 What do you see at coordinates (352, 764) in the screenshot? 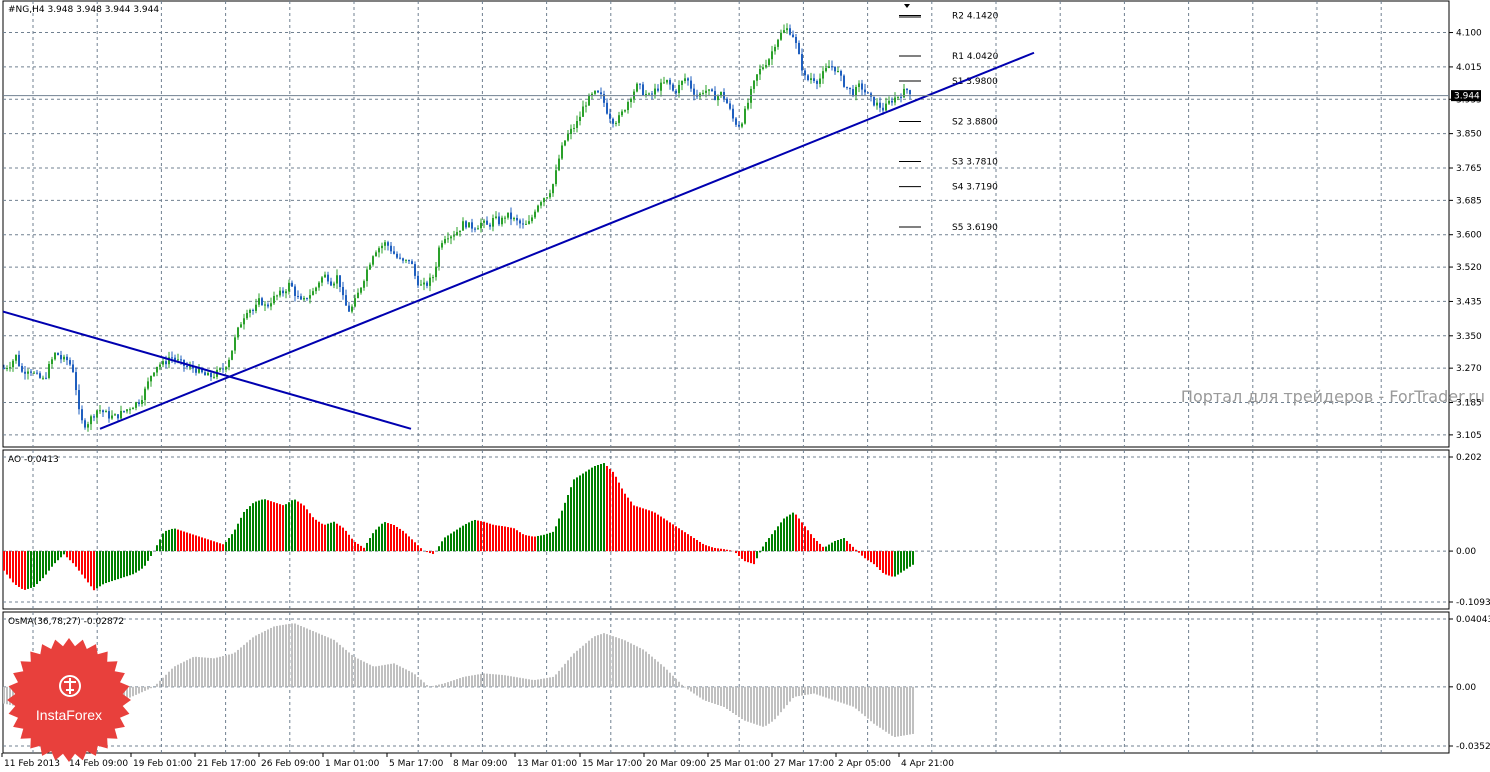
I see `time-tick-label: 1 Mar 01:00` at bounding box center [352, 764].